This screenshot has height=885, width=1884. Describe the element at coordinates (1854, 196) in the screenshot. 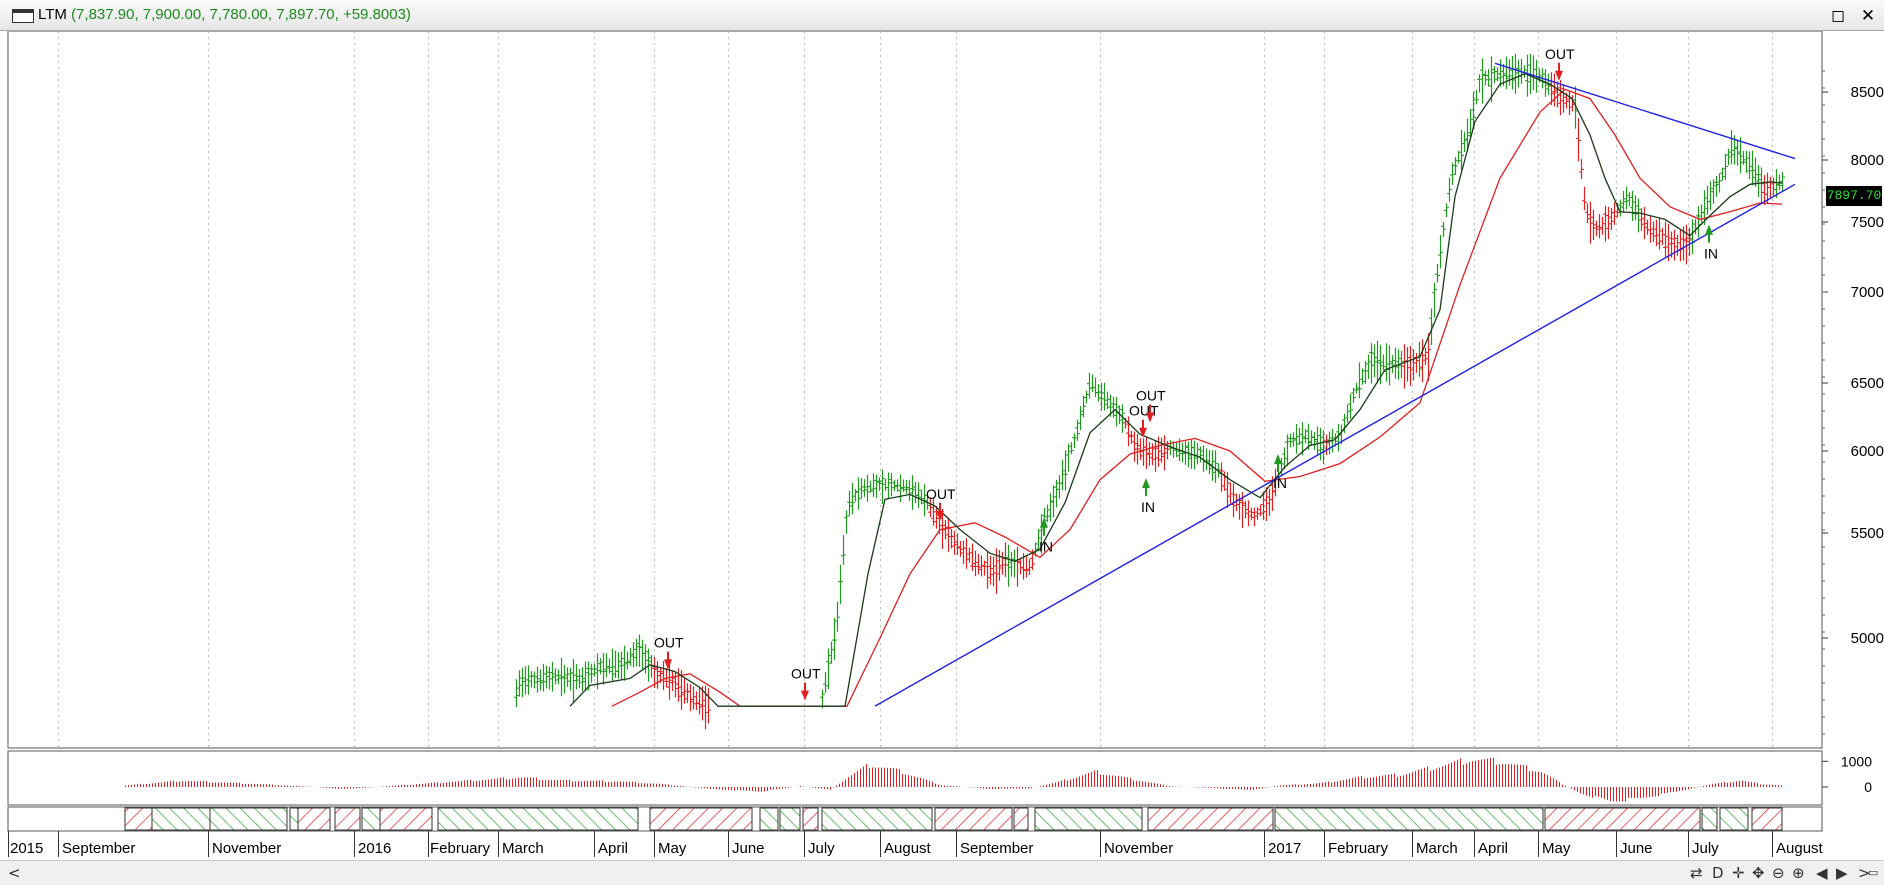

I see `last-price-tag: 7897.70` at that location.